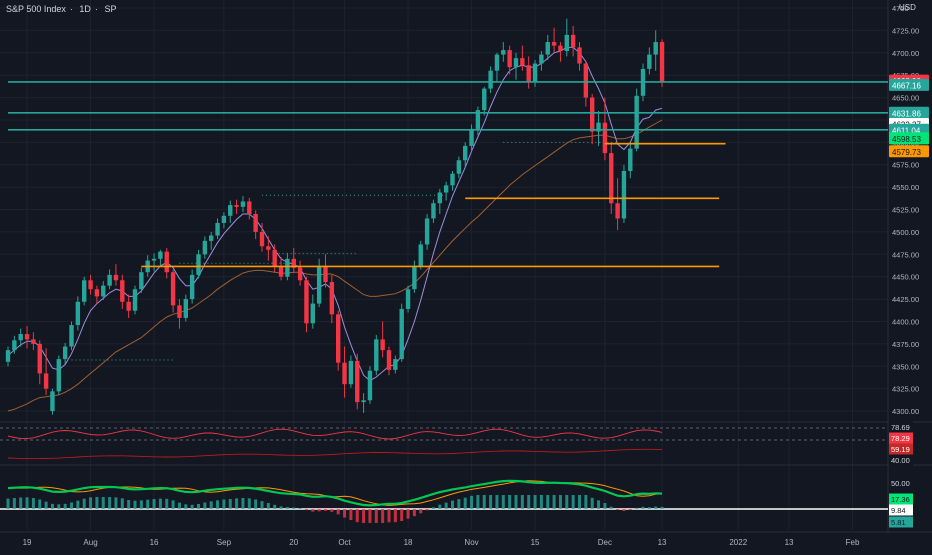 This screenshot has width=932, height=555. What do you see at coordinates (471, 542) in the screenshot?
I see `time-tick-label: Nov` at bounding box center [471, 542].